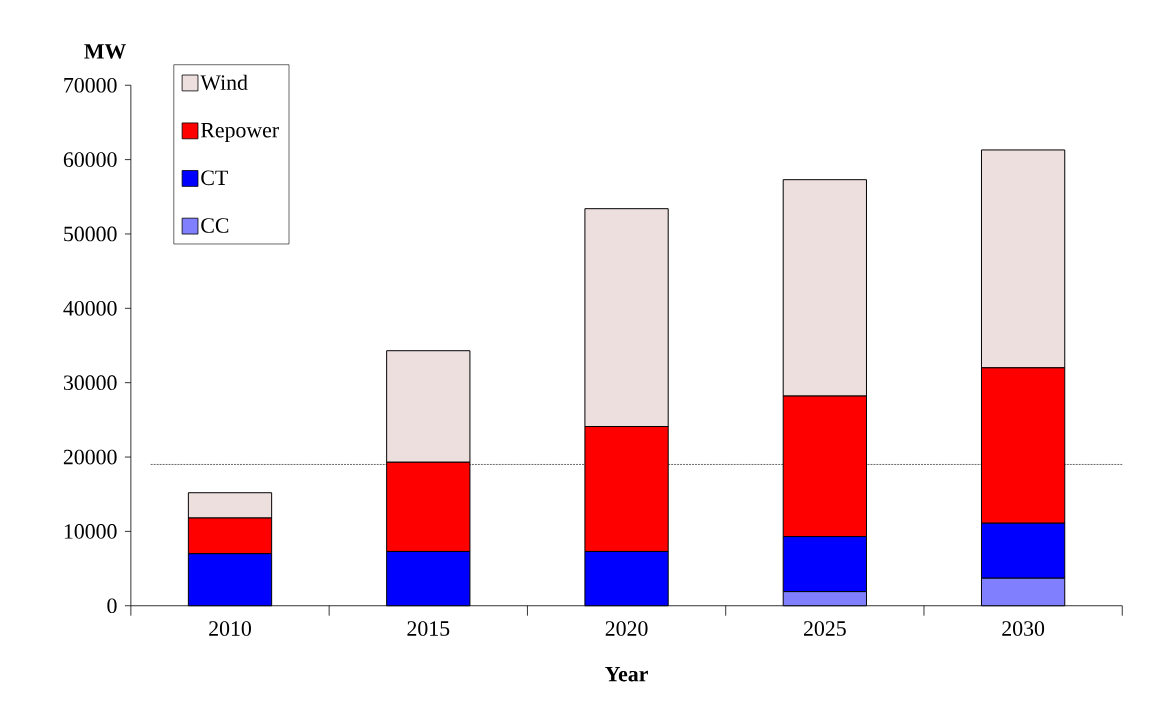  What do you see at coordinates (90, 160) in the screenshot?
I see `y-tick-label: 60000` at bounding box center [90, 160].